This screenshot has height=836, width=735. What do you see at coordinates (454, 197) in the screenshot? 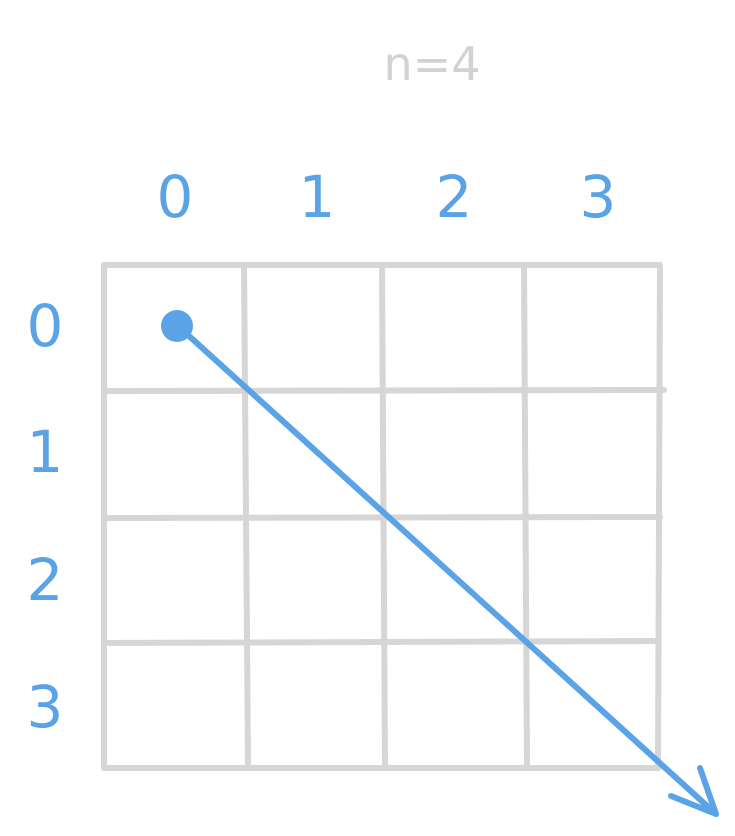
I see `column-label-2: 2` at bounding box center [454, 197].